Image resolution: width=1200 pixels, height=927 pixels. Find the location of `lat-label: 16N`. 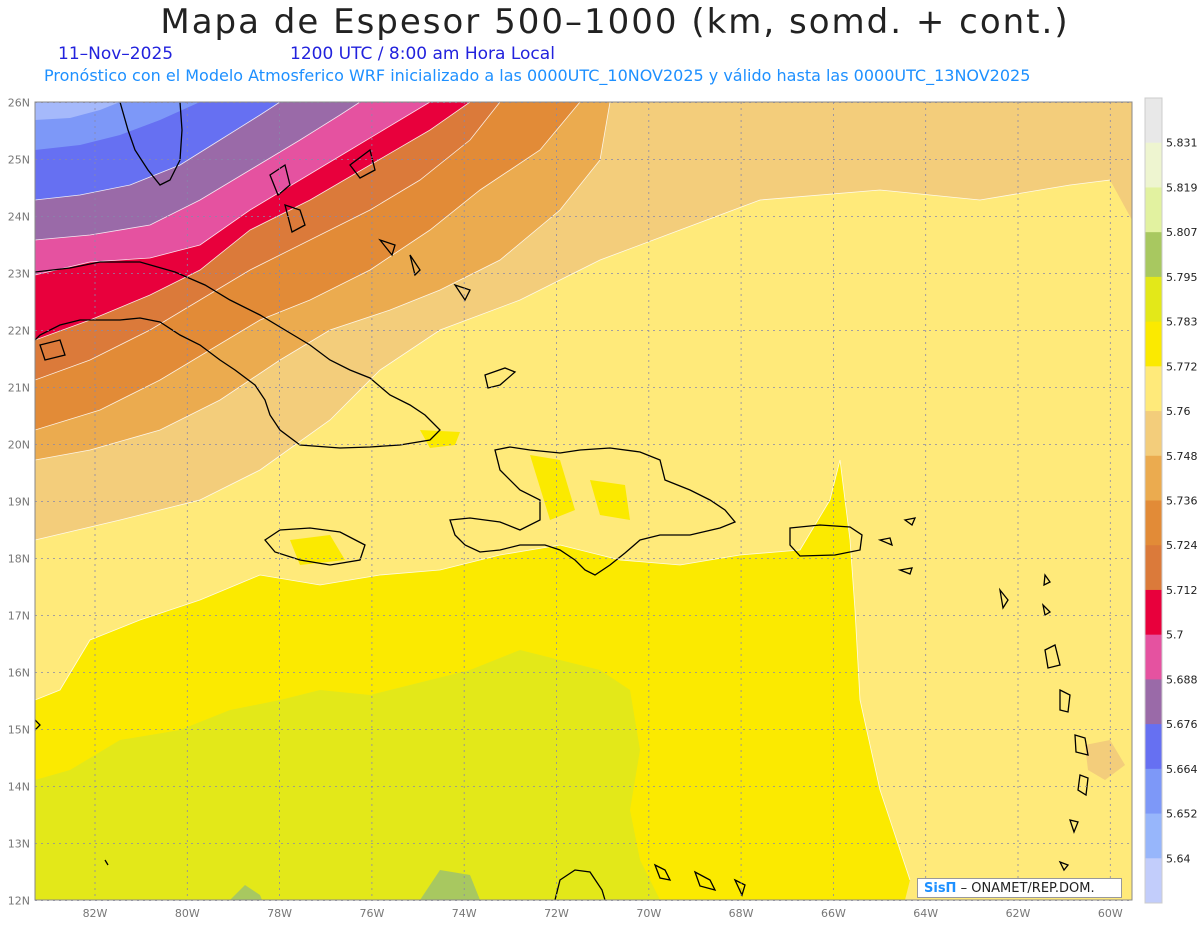

lat-label: 16N is located at coordinates (19, 673).